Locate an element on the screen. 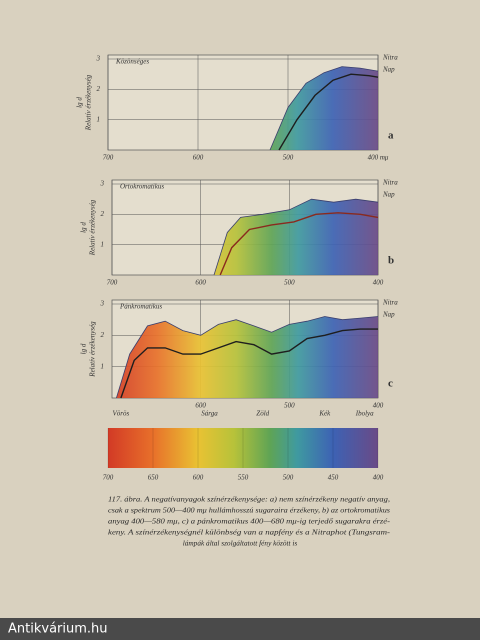  panel-letter: c is located at coordinates (390, 384).